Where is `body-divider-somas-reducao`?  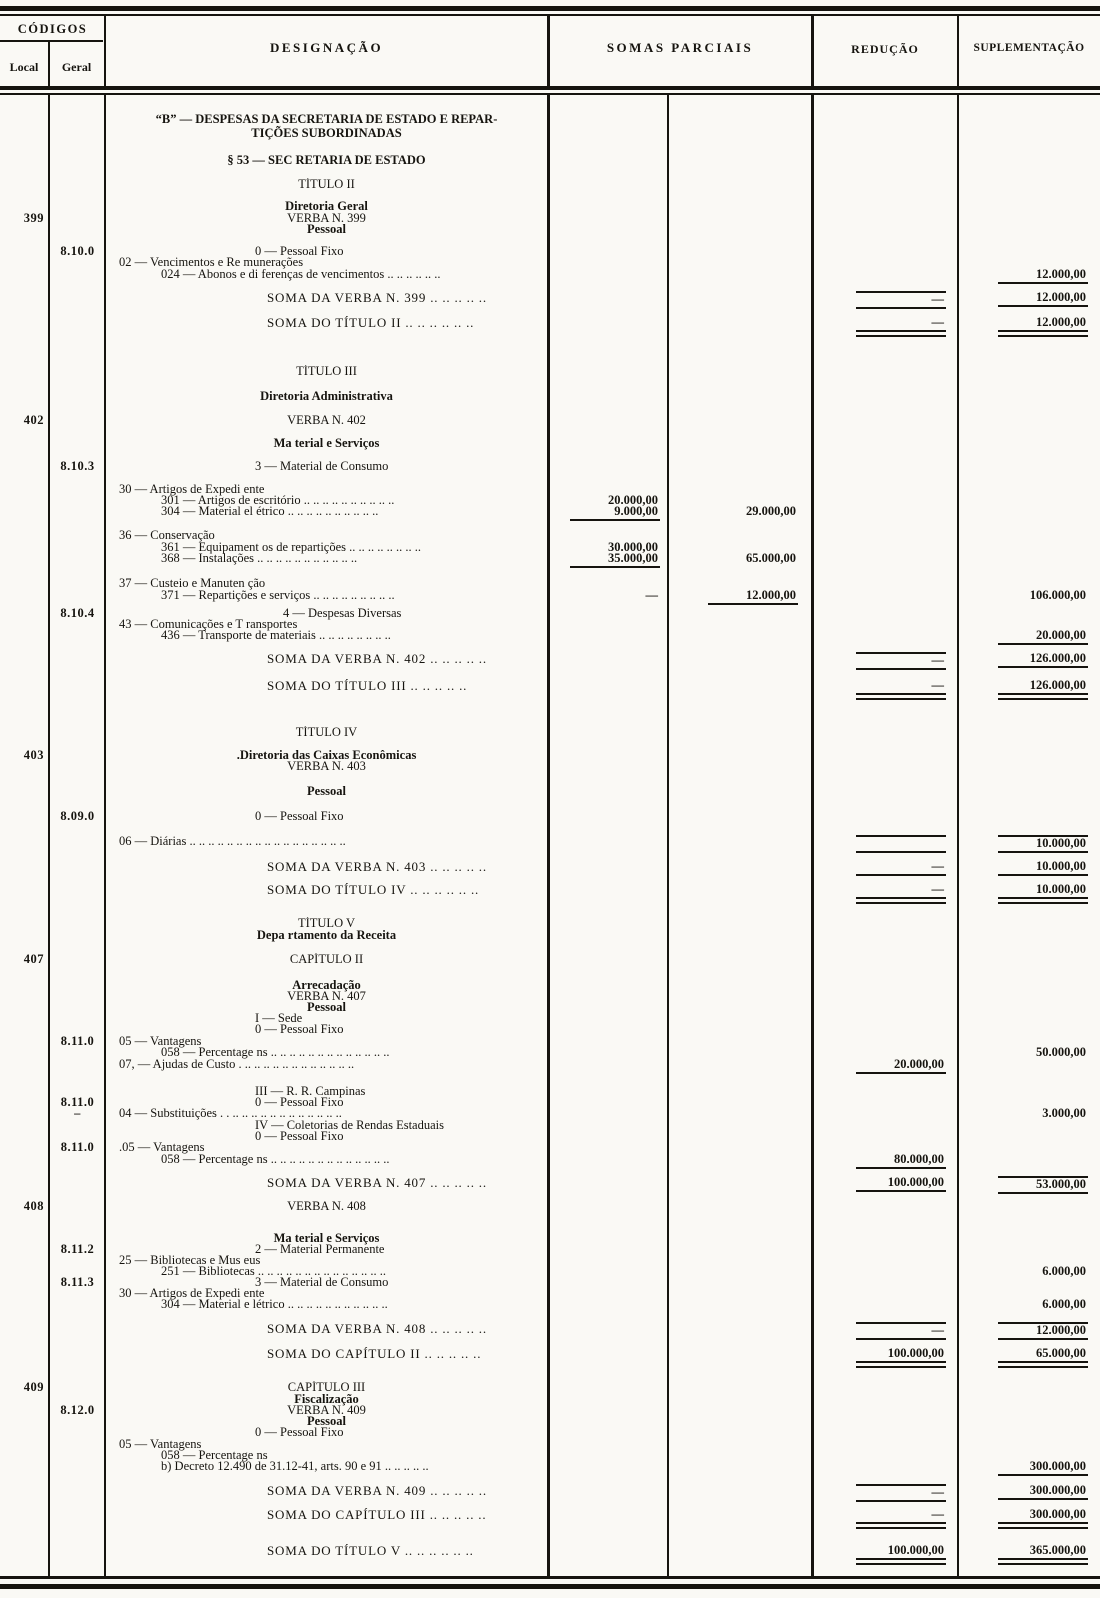
body-divider-somas-reducao is located at coordinates (812, 835).